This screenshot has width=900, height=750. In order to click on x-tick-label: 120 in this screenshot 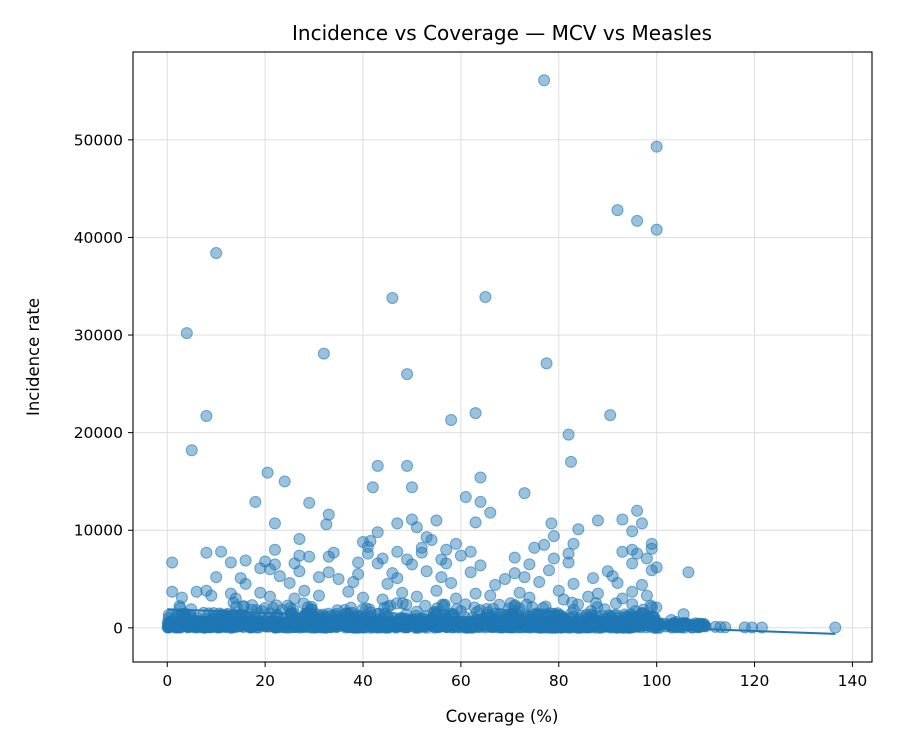, I will do `click(755, 681)`.